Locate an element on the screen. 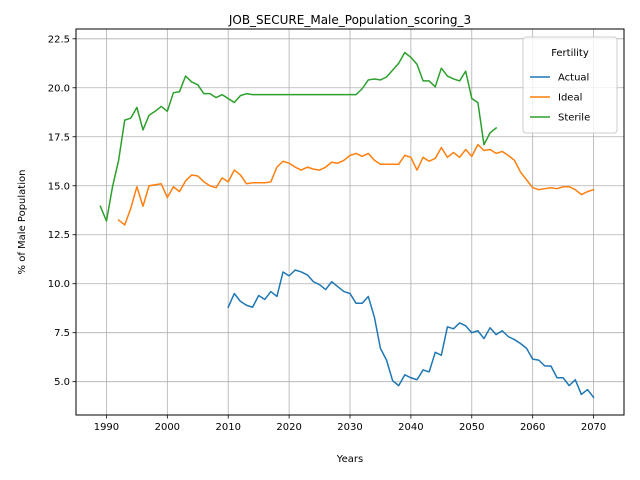 This screenshot has width=640, height=480. x-tick-label: 2020 is located at coordinates (288, 427).